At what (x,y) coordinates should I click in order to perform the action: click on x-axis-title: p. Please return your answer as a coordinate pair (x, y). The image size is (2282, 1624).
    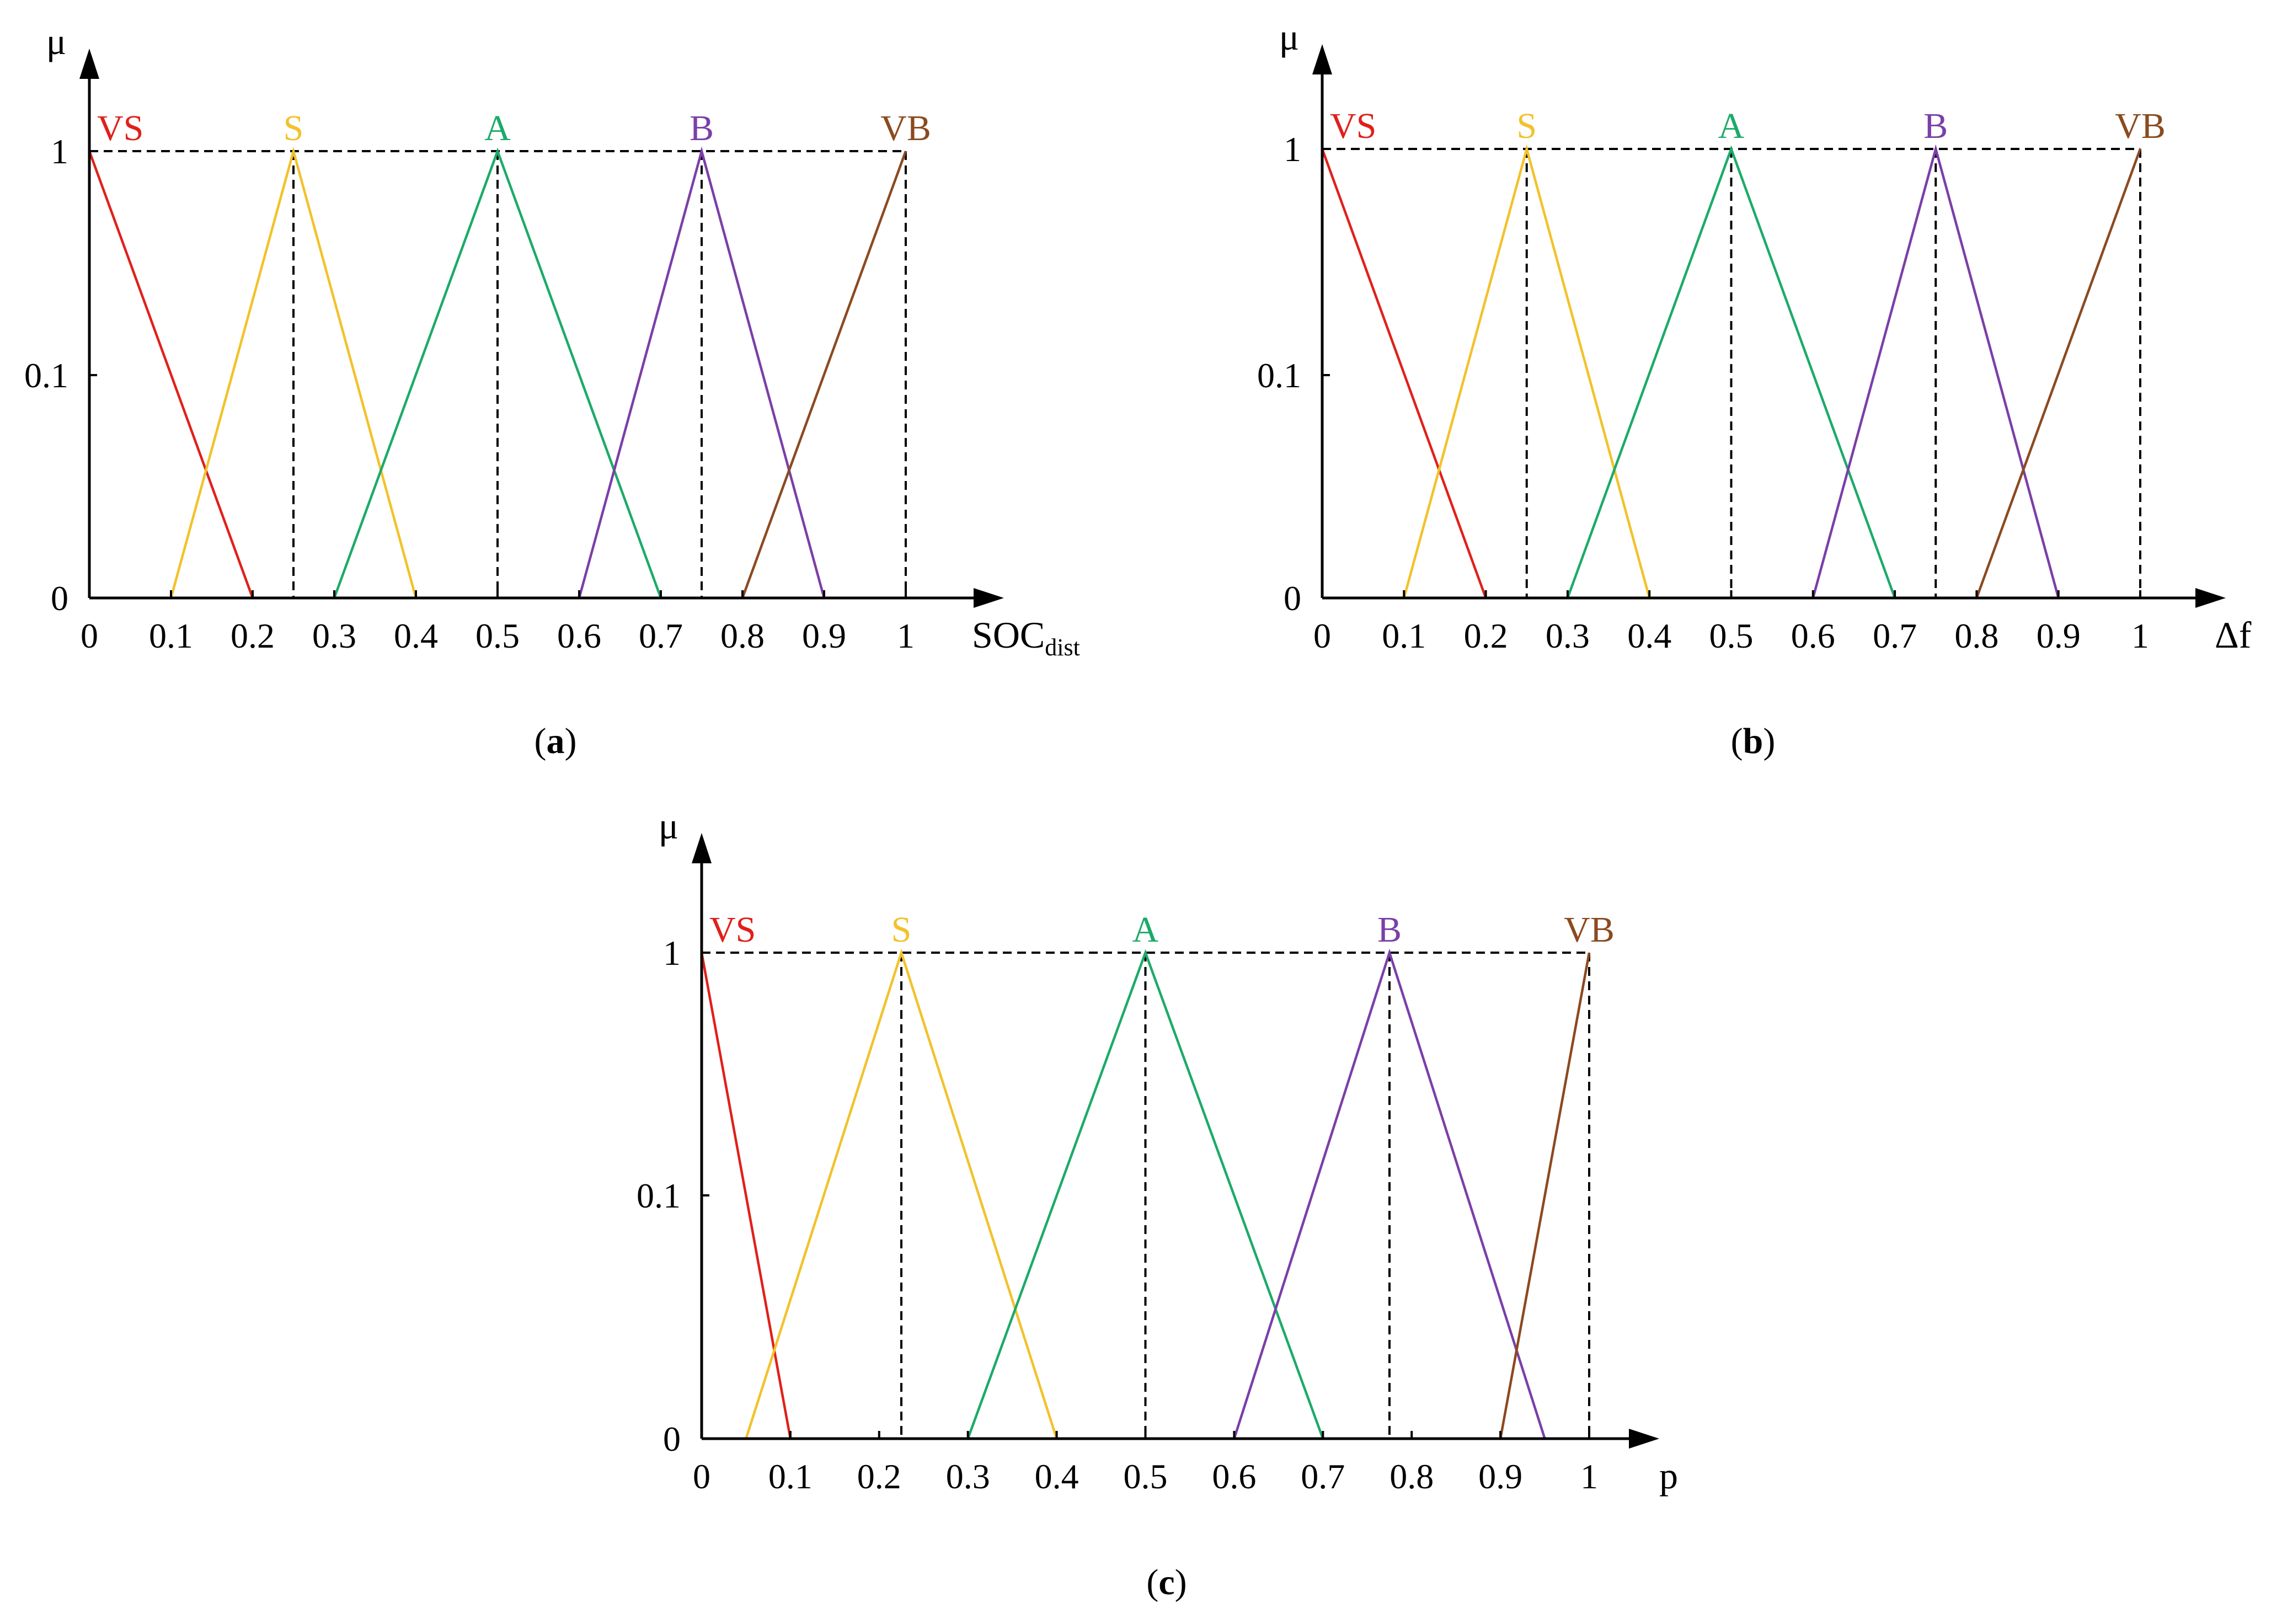
    Looking at the image, I should click on (1669, 1476).